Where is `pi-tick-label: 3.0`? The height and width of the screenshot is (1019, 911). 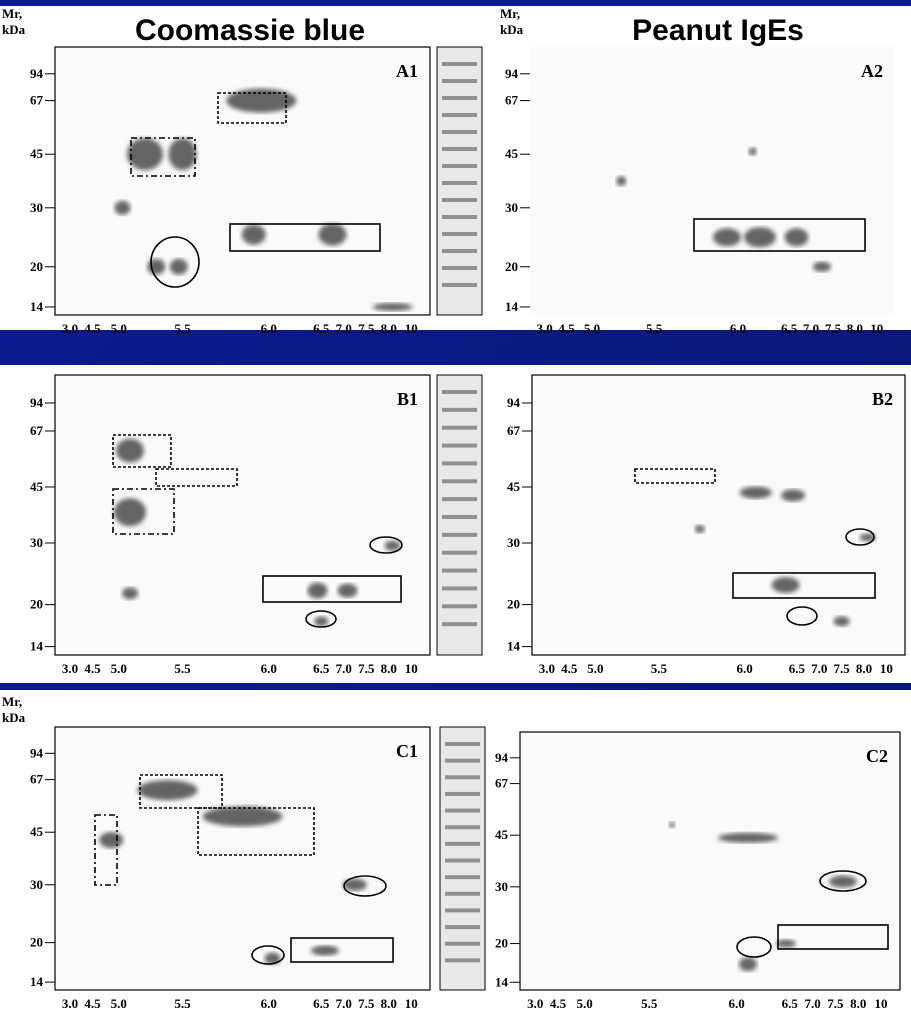 pi-tick-label: 3.0 is located at coordinates (70, 328).